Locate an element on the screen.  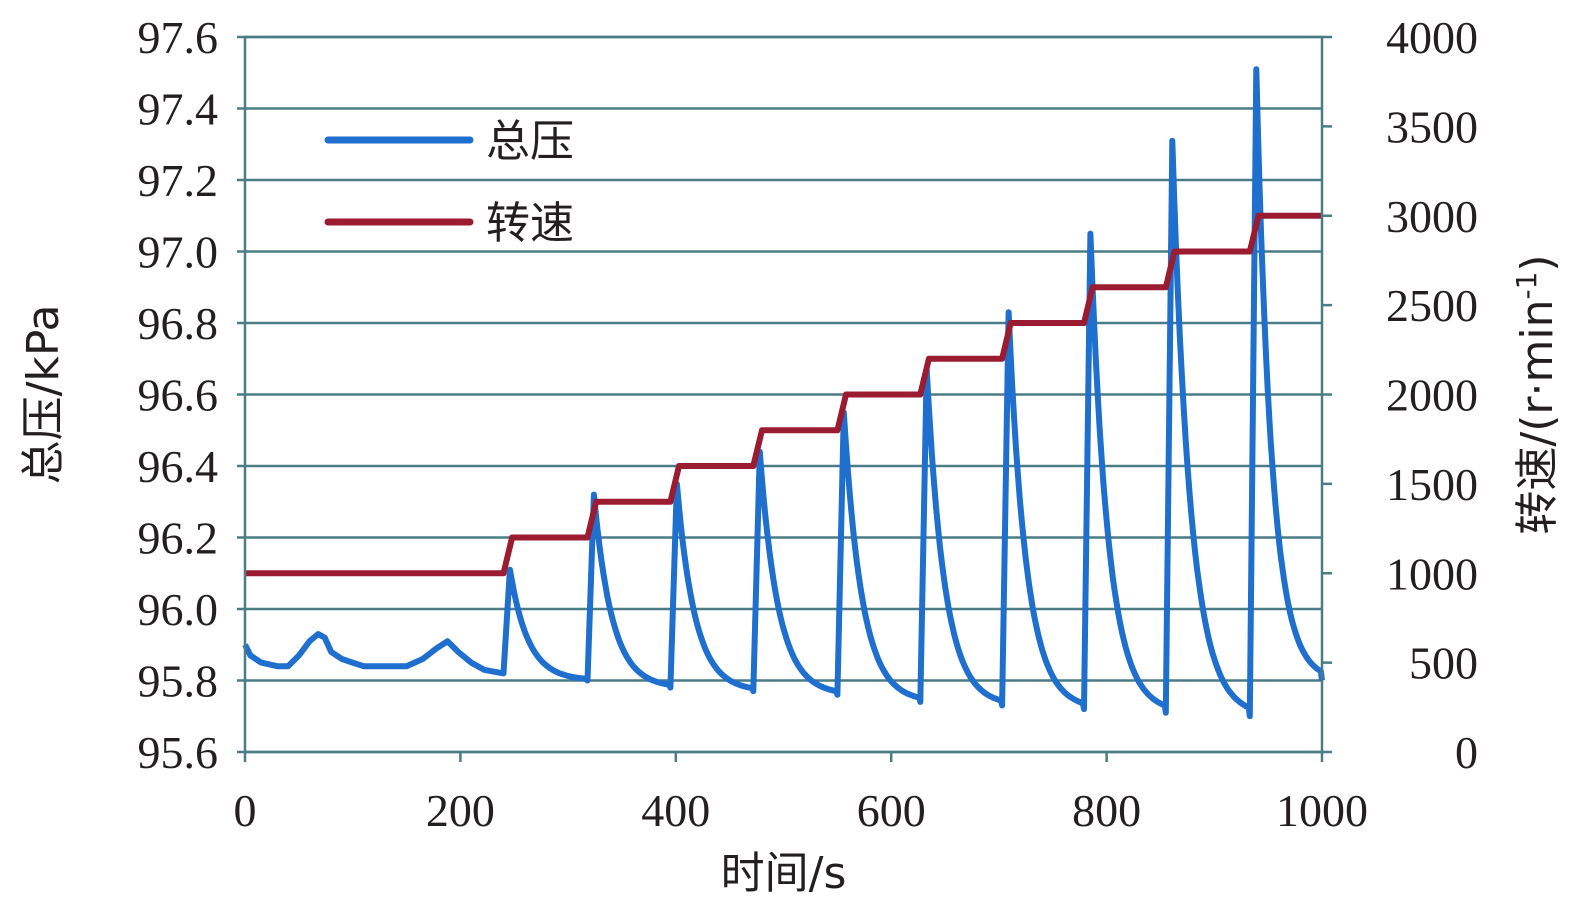
legend: 总压 转速 is located at coordinates (449, 182).